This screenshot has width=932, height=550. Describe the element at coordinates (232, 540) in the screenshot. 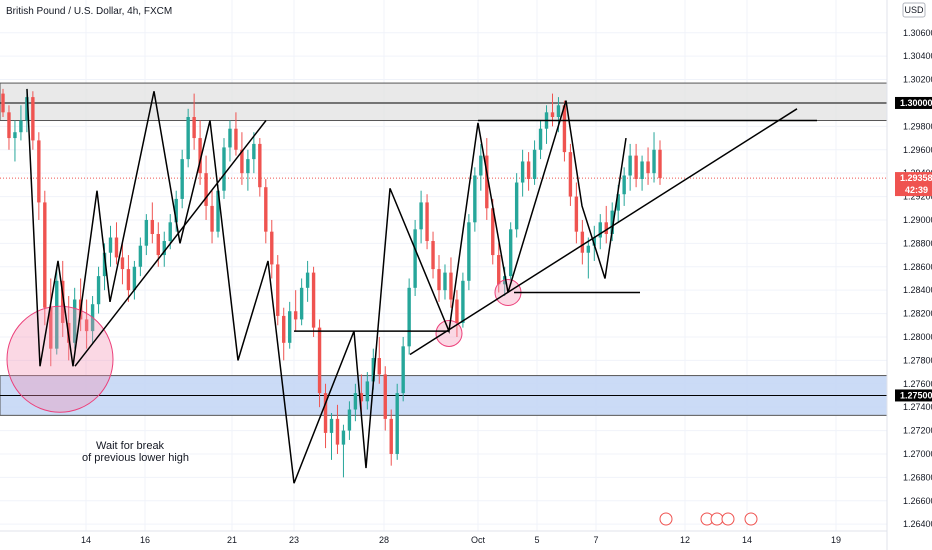

I see `time-tick-label: 21` at that location.